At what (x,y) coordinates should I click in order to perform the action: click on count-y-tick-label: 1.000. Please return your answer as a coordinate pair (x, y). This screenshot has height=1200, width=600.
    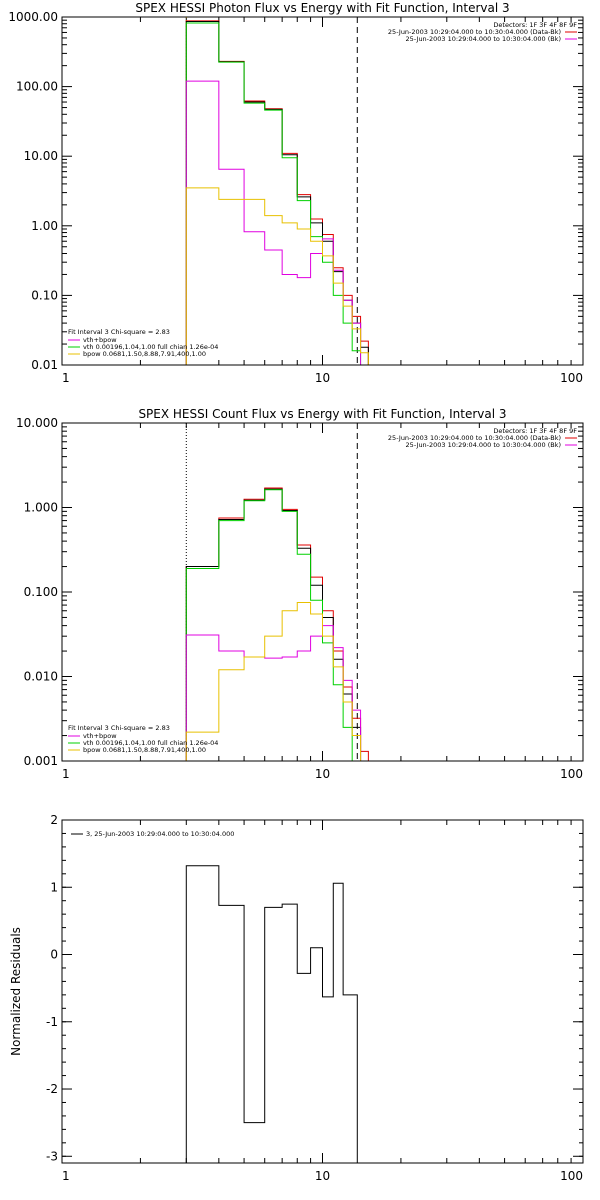
    Looking at the image, I should click on (41, 508).